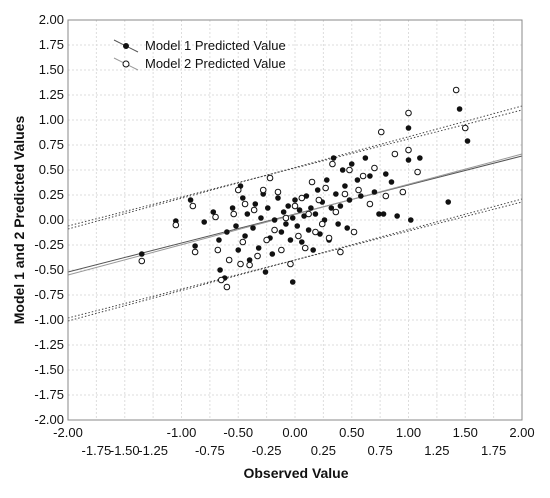  I want to click on x-axis-title: Observed Value, so click(295, 473).